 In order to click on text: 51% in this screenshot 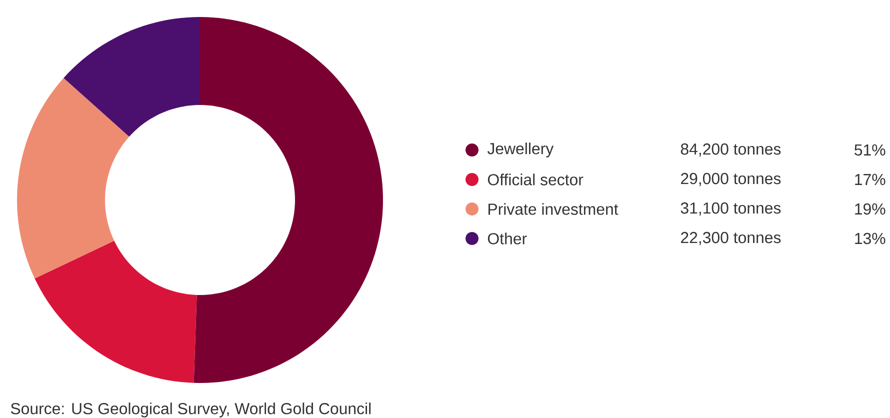, I will do `click(870, 150)`.